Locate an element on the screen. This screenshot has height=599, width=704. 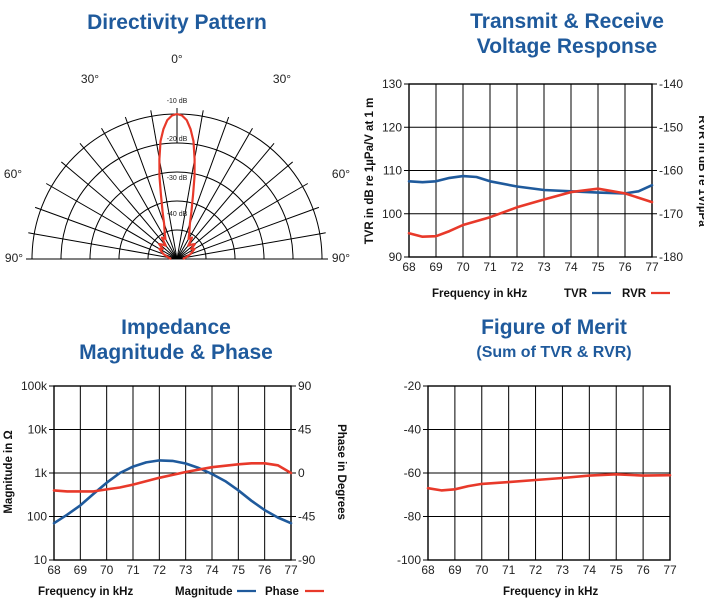
polar-series is located at coordinates (177, 186).